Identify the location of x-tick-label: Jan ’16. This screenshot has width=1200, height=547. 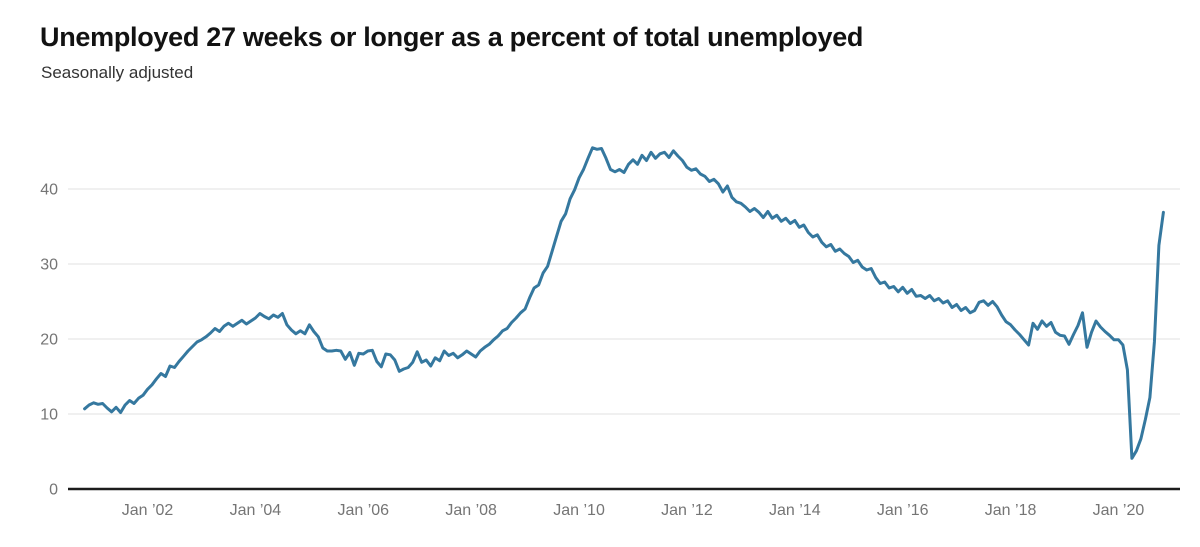
(903, 510).